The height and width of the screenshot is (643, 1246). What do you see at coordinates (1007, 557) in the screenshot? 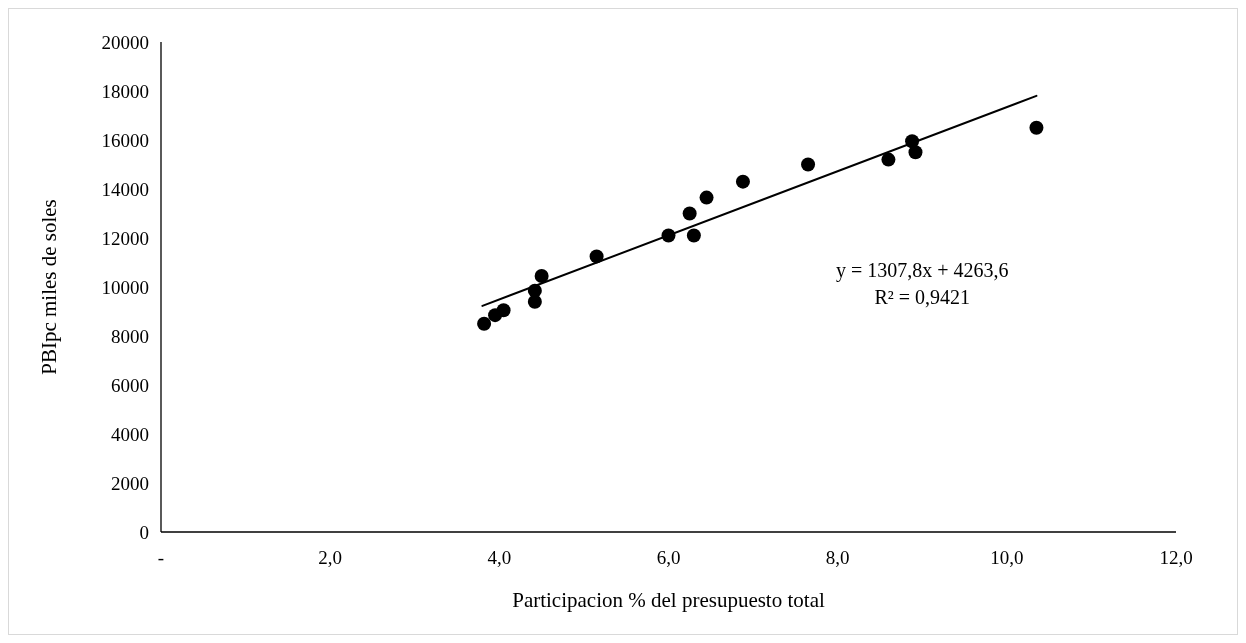
I see `x-tick-label: 10,0` at bounding box center [1007, 557].